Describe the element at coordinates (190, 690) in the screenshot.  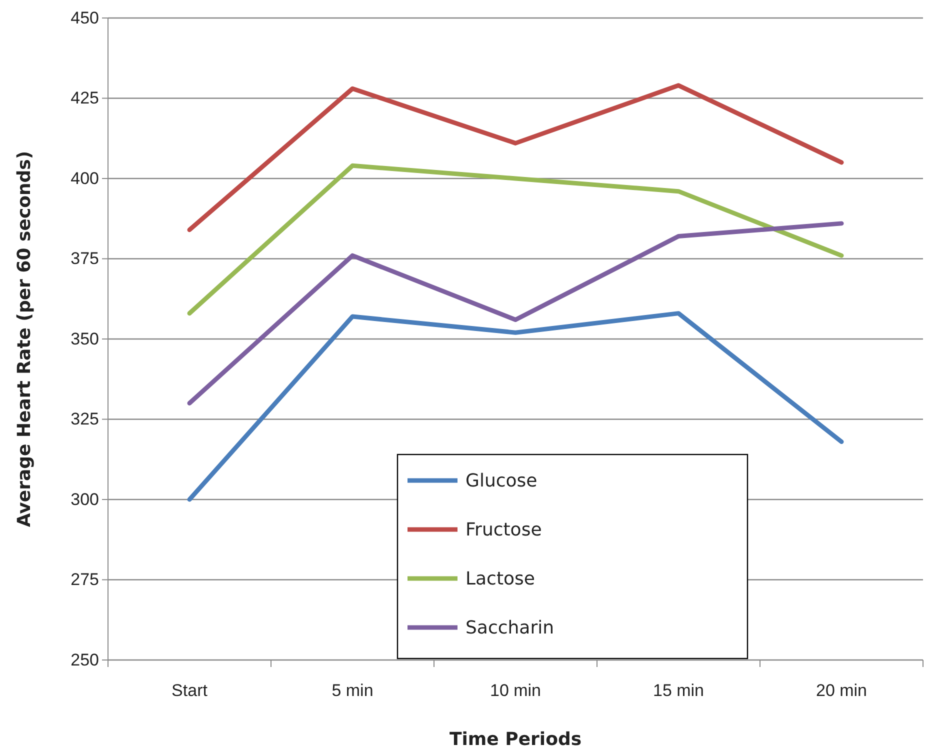
I see `x-tick-label: Start` at that location.